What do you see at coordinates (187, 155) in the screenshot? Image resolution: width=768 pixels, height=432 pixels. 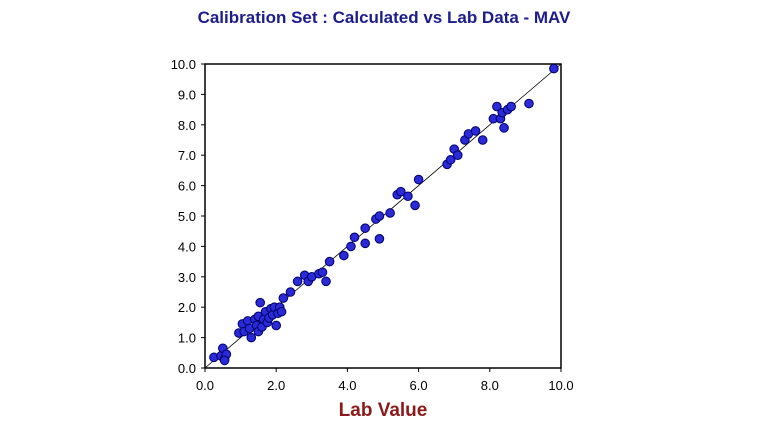 I see `y-tick-label: 7.0` at bounding box center [187, 155].